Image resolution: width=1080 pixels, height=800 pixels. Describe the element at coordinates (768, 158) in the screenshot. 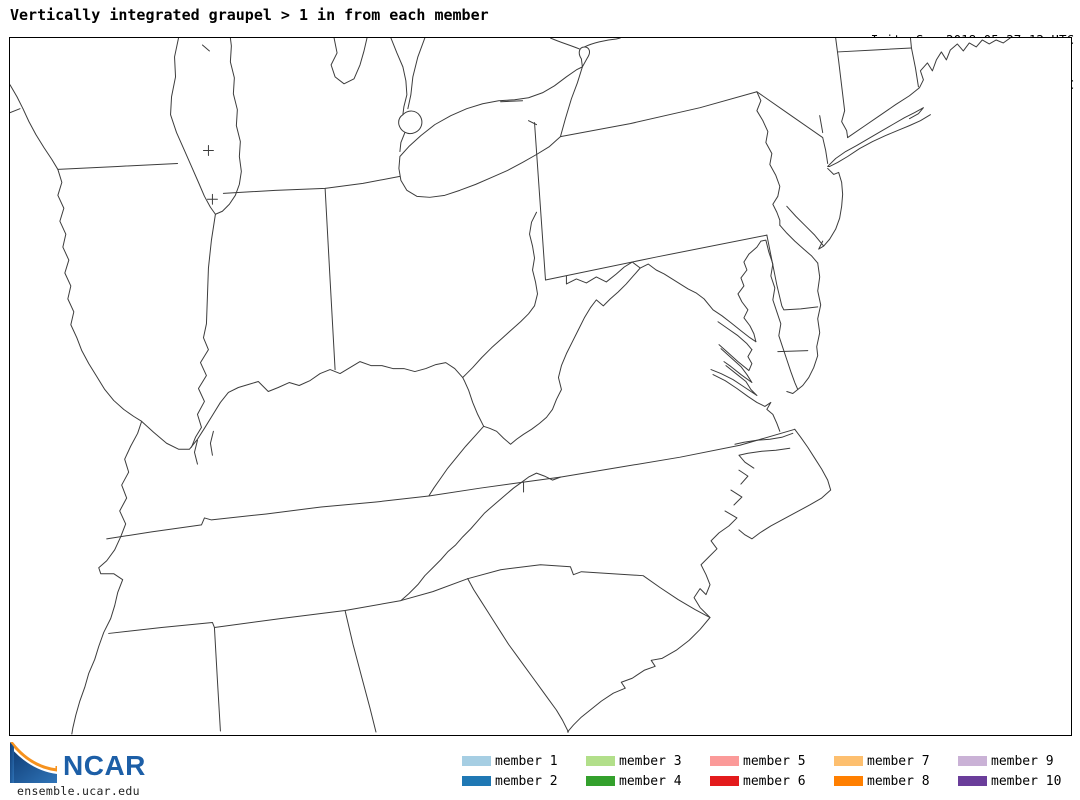

I see `delaware-river-border` at that location.